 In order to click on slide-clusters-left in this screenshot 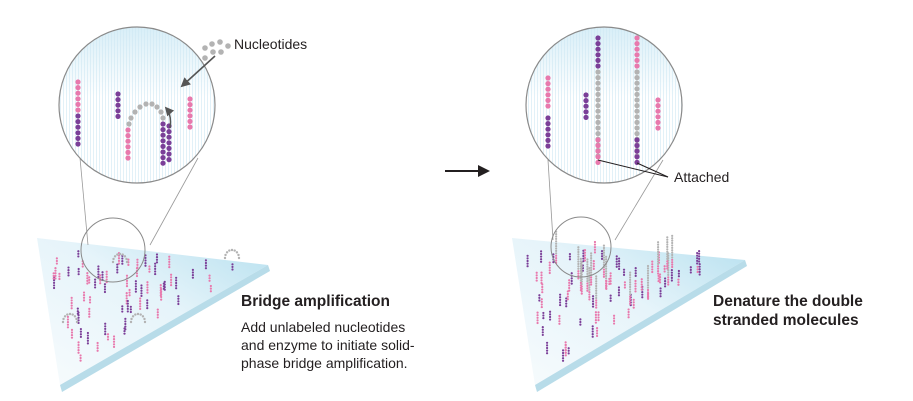, I will do `click(146, 305)`.